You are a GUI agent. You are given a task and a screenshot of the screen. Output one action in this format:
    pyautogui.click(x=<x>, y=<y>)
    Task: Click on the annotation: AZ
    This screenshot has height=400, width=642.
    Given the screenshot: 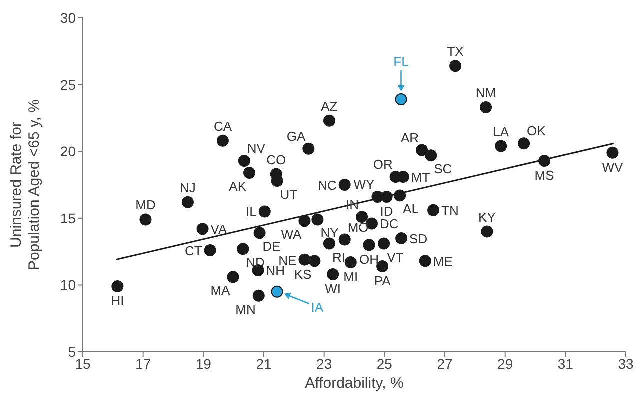 What is the action you would take?
    pyautogui.click(x=329, y=106)
    